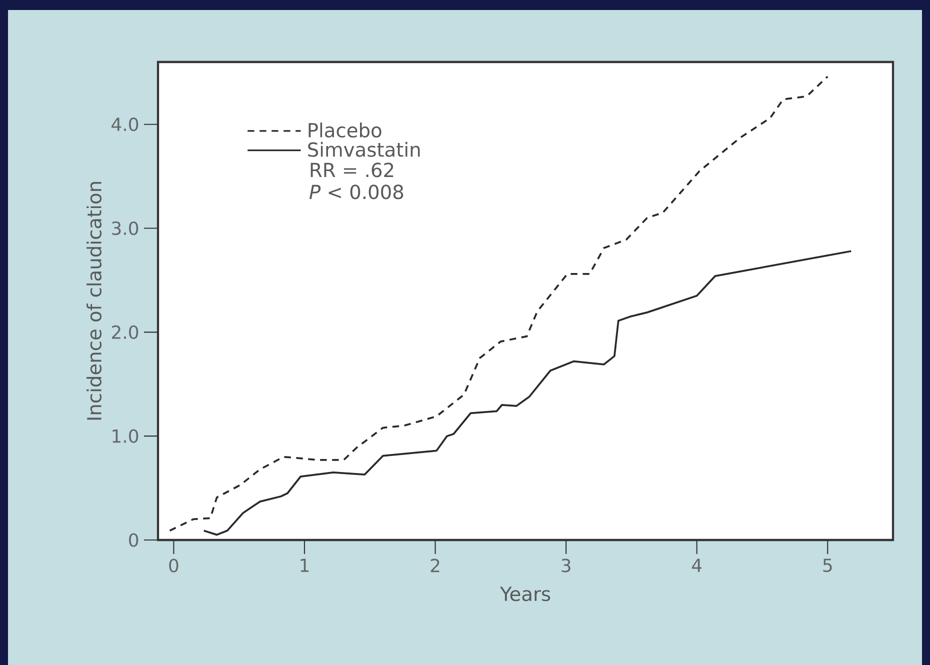  I want to click on x-tick-label: 5, so click(827, 565).